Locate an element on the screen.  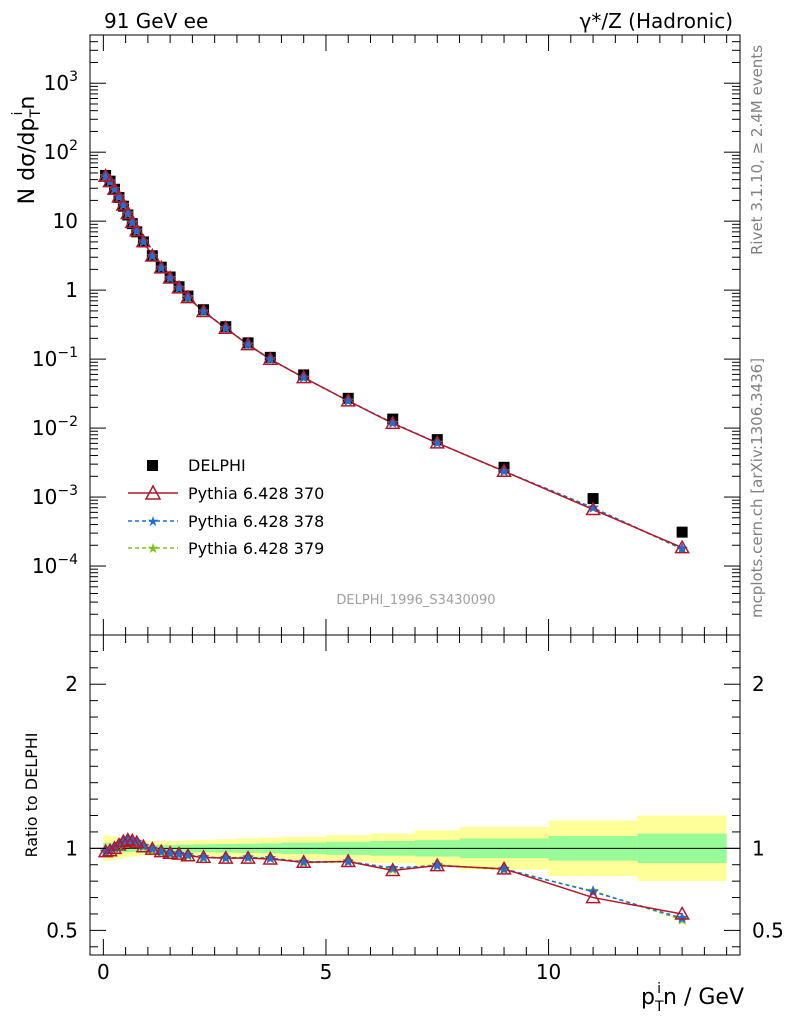
ratio-y-tick-label-left: 0.5 is located at coordinates (62, 930).